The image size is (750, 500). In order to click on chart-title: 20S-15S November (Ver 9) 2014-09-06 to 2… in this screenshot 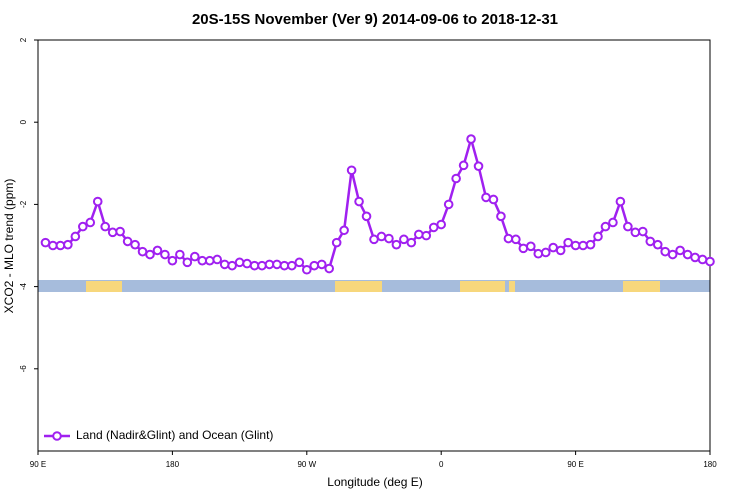, I will do `click(375, 19)`.